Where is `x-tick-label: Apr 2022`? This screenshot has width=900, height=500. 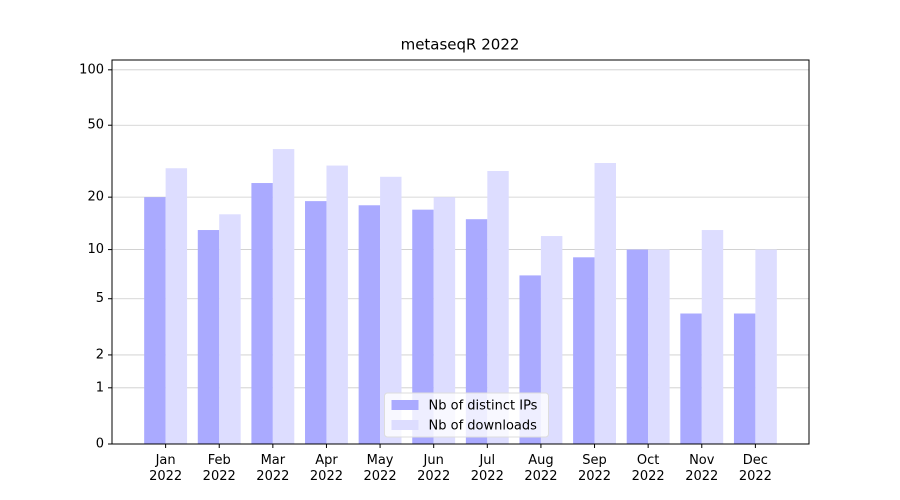 x-tick-label: Apr 2022 is located at coordinates (326, 468).